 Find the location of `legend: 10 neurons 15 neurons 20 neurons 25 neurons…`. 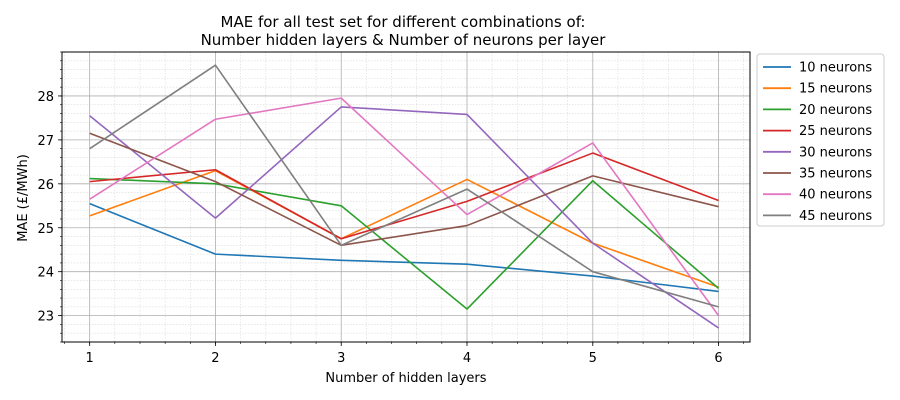

legend: 10 neurons 15 neurons 20 neurons 25 neurons… is located at coordinates (820, 140).